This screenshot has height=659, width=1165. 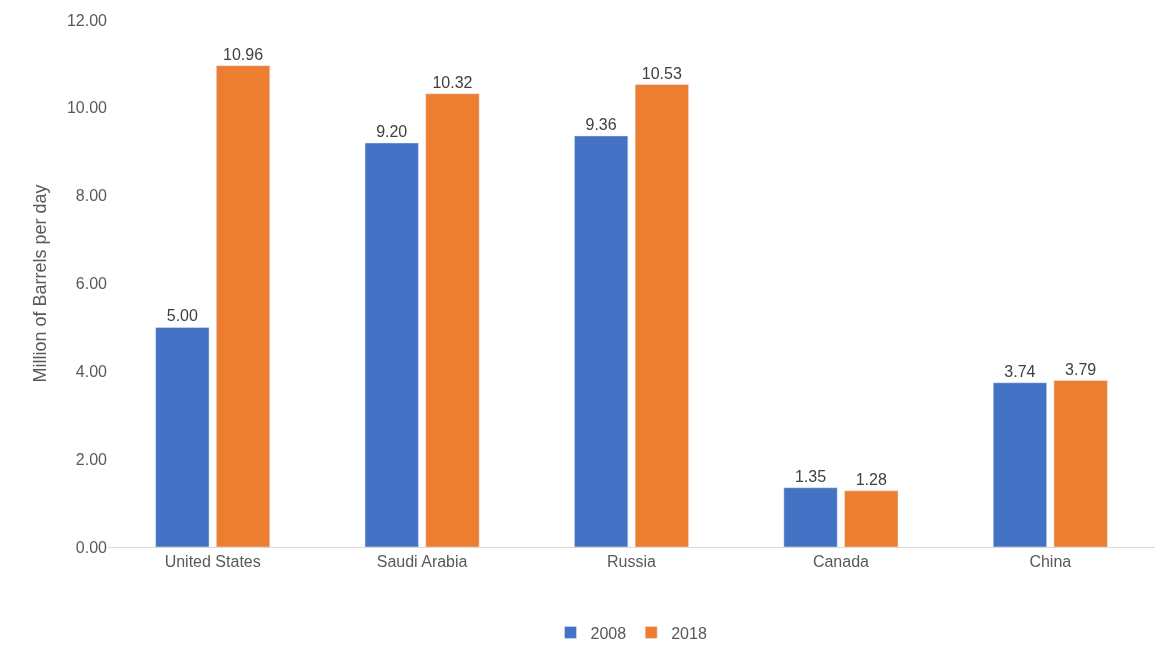 What do you see at coordinates (689, 633) in the screenshot?
I see `legend-label: 2018` at bounding box center [689, 633].